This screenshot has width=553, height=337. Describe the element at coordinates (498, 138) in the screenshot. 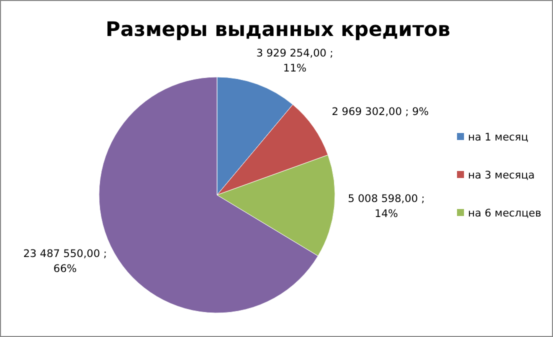

I see `legend-label: на 1 месяц` at that location.